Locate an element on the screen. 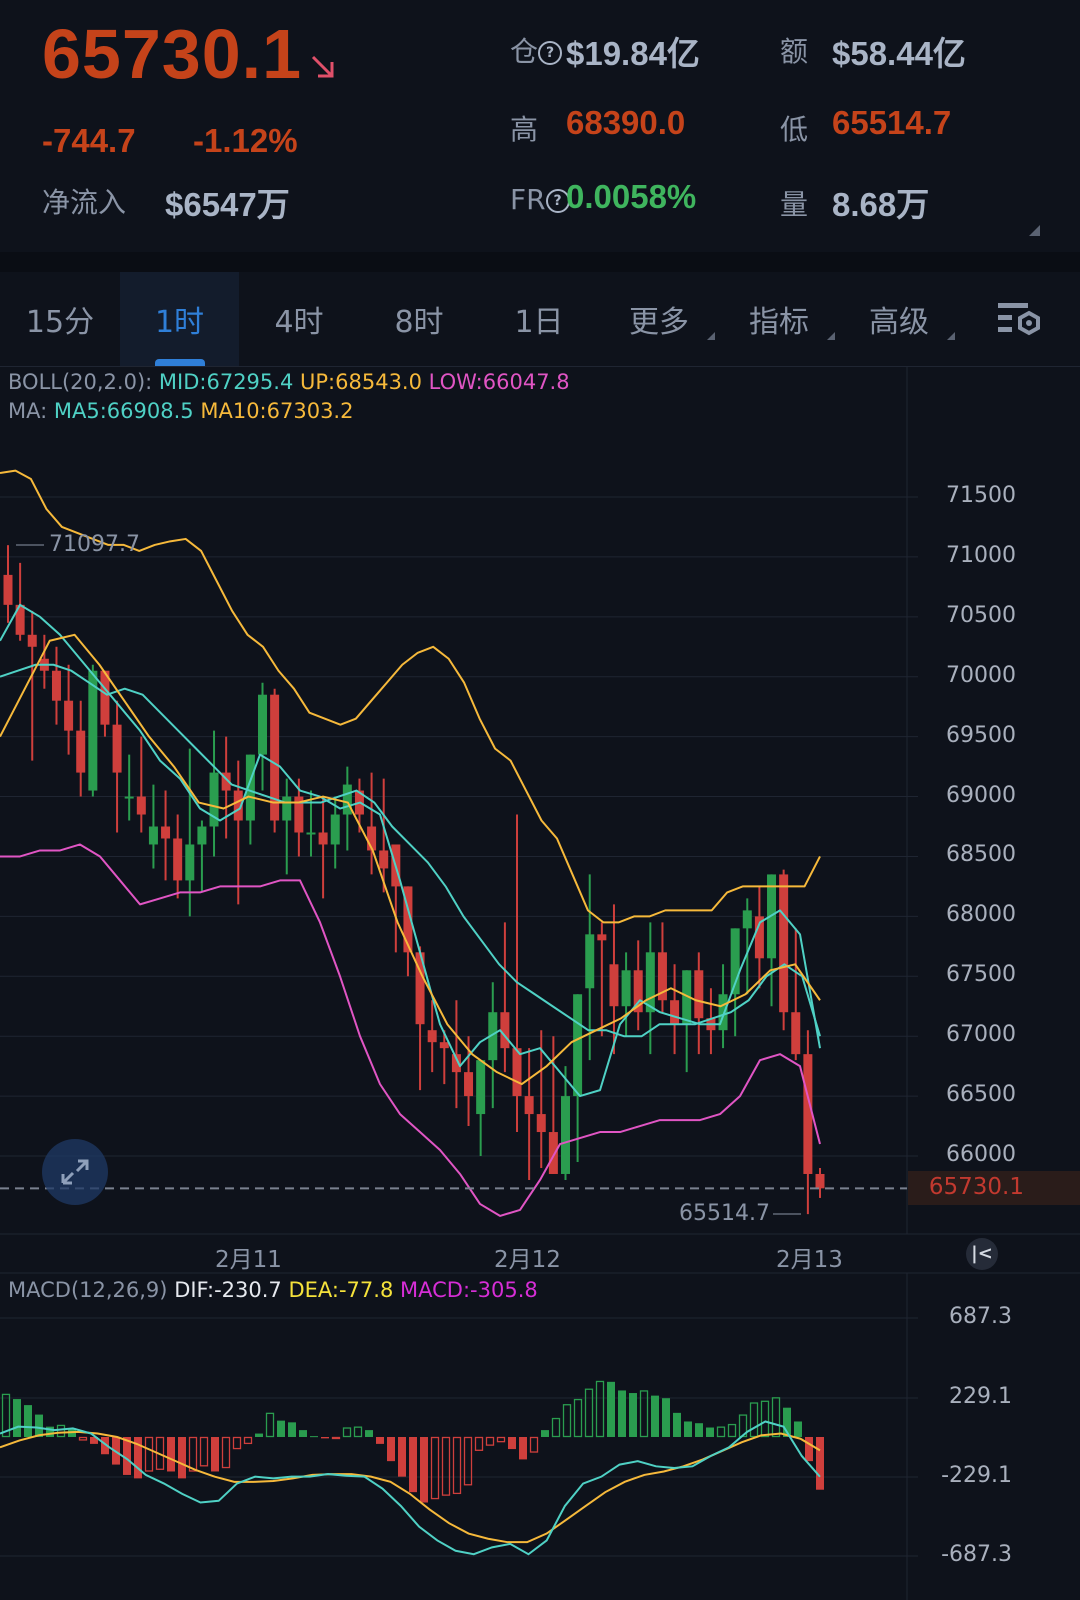 The width and height of the screenshot is (1080, 1600). price-axis-label: 66500 is located at coordinates (981, 1095).